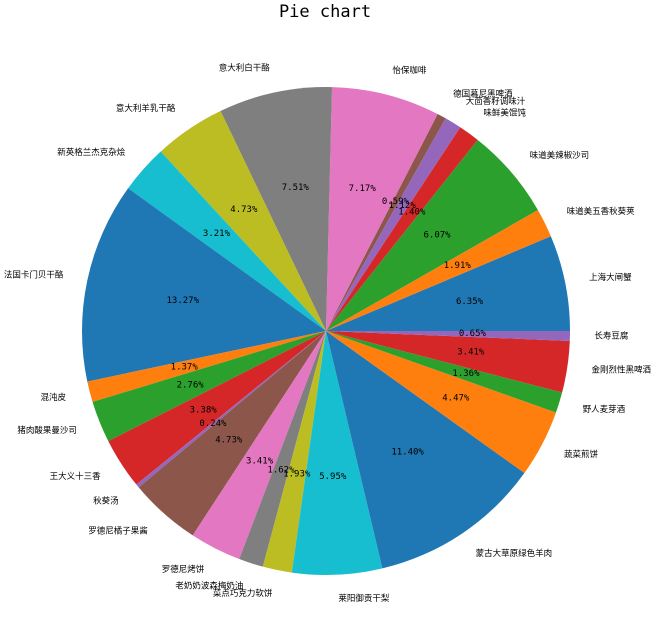 The image size is (661, 626). I want to click on slice-percent-label: 1.62%, so click(281, 470).